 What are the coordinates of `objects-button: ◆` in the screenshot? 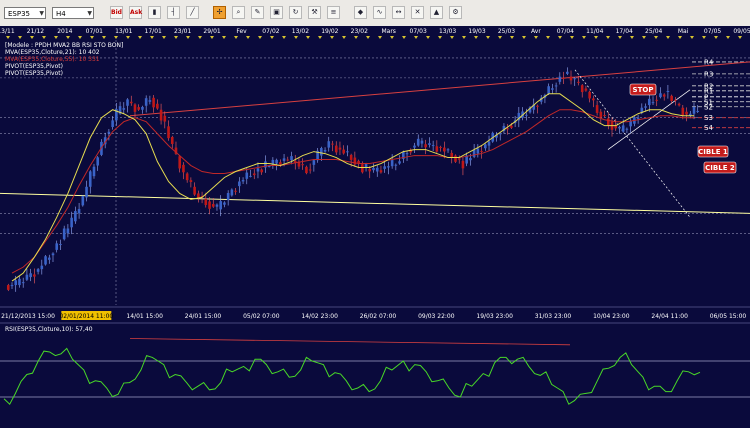 It's located at (360, 12).